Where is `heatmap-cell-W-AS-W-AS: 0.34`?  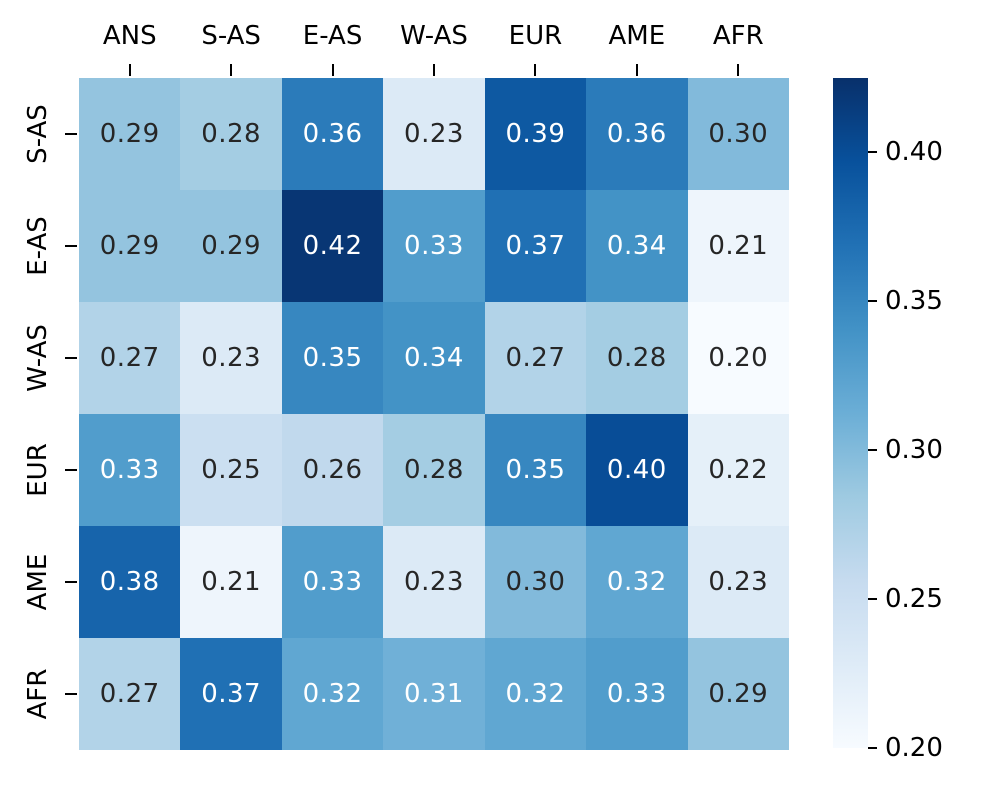
heatmap-cell-W-AS-W-AS: 0.34 is located at coordinates (434, 358).